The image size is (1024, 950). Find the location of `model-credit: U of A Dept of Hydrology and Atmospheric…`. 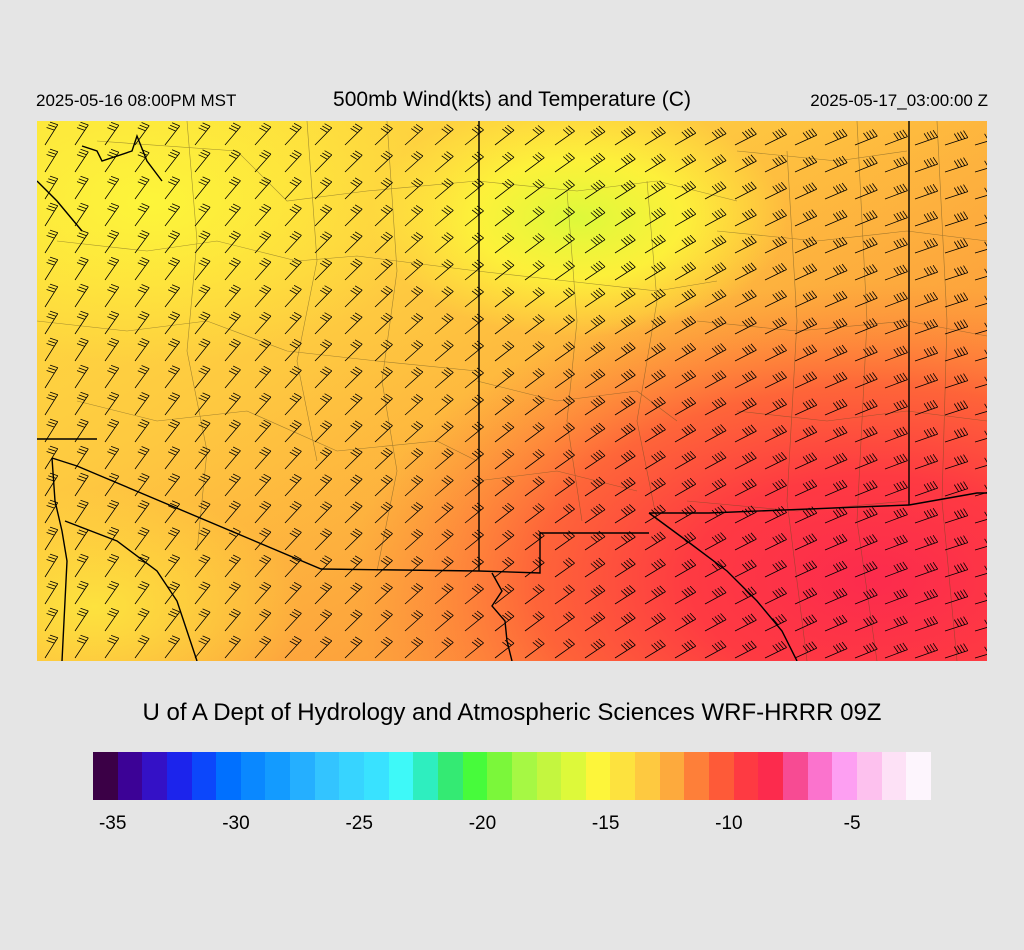

model-credit: U of A Dept of Hydrology and Atmospheric… is located at coordinates (512, 712).